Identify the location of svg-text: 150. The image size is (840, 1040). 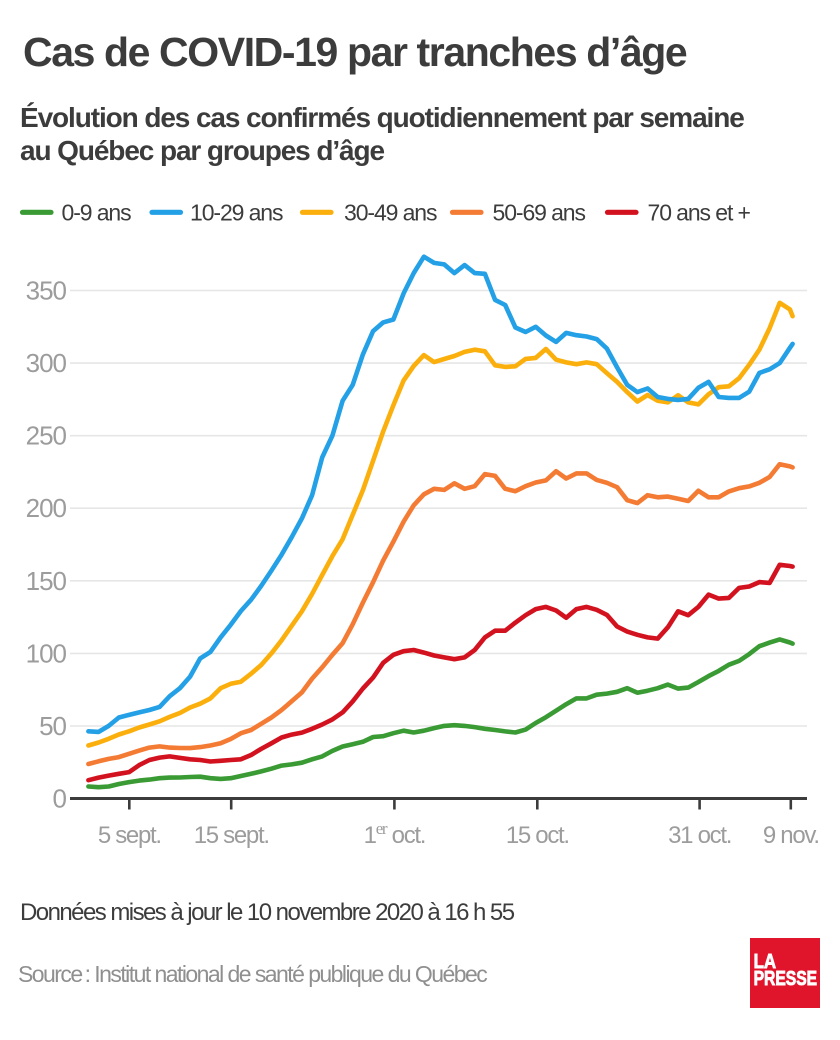
(46, 581).